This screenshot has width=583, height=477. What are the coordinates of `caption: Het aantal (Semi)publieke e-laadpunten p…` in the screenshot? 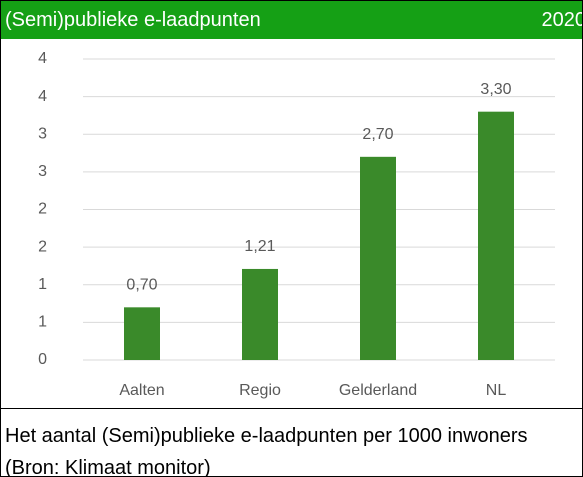 It's located at (266, 451).